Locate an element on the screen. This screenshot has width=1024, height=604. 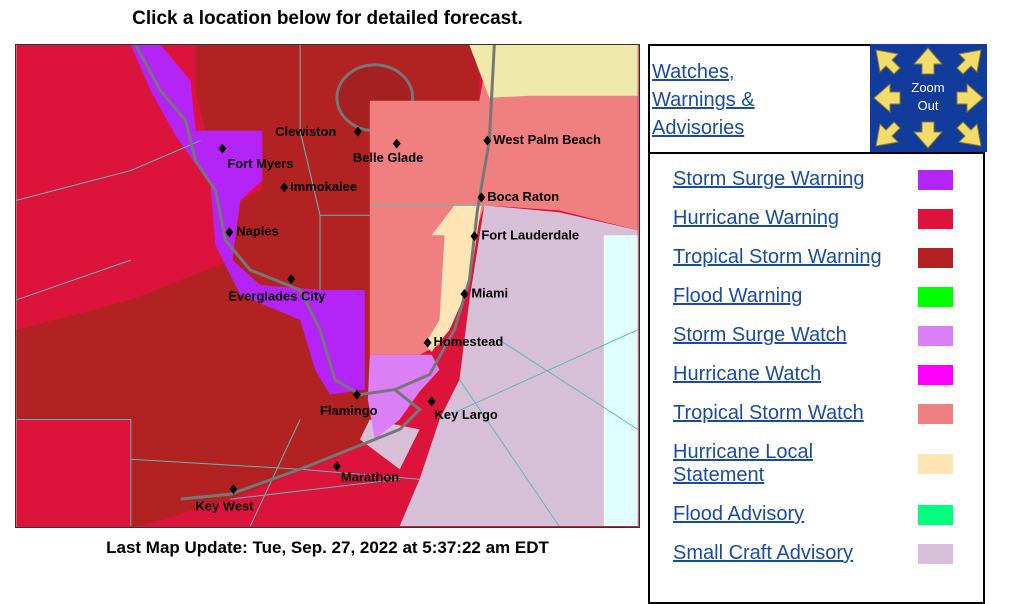
city-label: Miami is located at coordinates (489, 292).